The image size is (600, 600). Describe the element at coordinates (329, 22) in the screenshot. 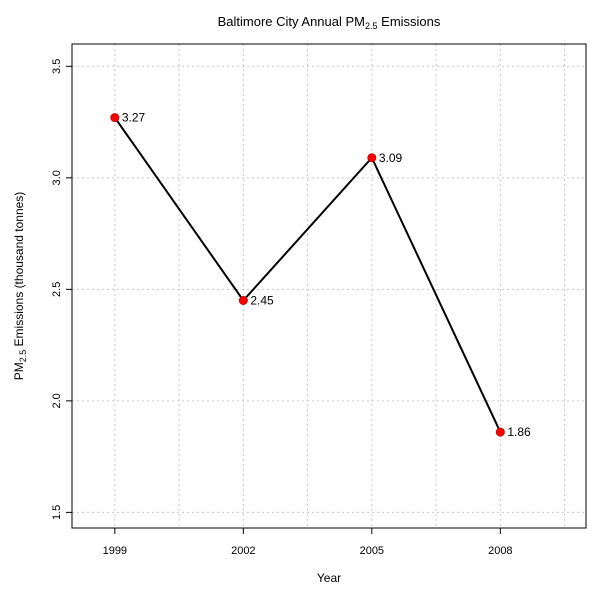

I see `chart-title: Baltimore City Annual PM2.5 Emissions` at that location.